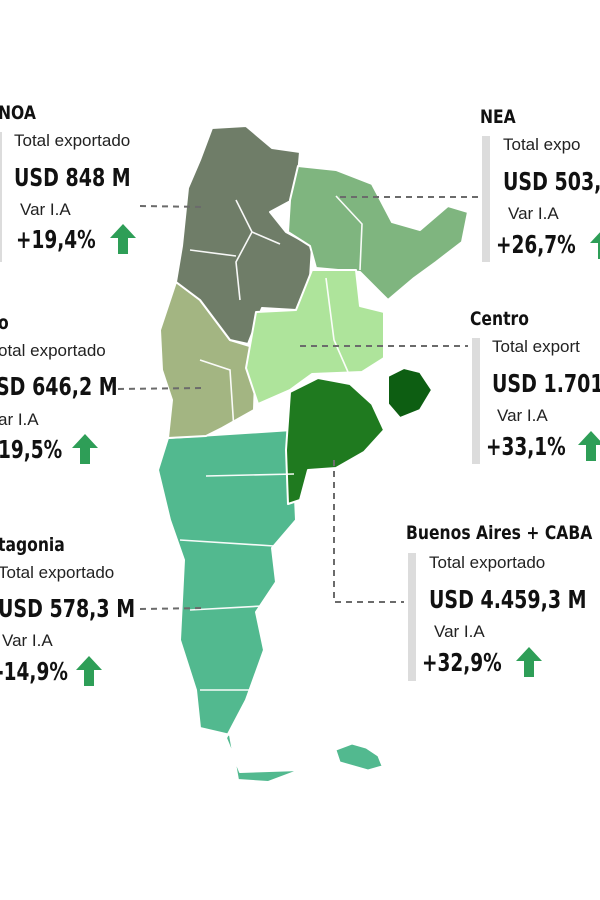 This screenshot has width=600, height=900. What do you see at coordinates (462, 662) in the screenshot?
I see `var-value: +32,9%` at bounding box center [462, 662].